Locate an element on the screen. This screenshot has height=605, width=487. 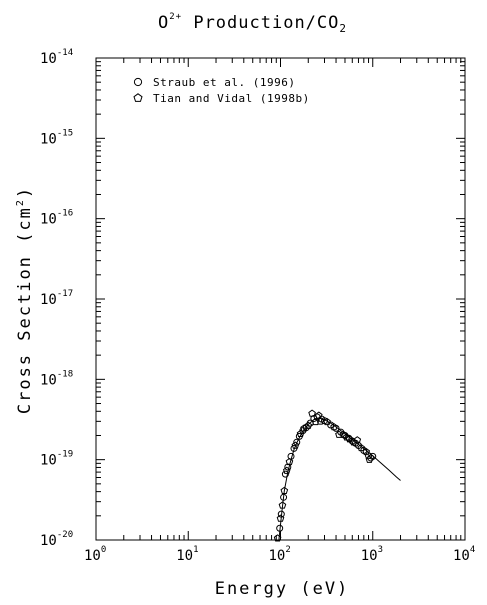
y-tick-label: 10-20 is located at coordinates (56, 539).